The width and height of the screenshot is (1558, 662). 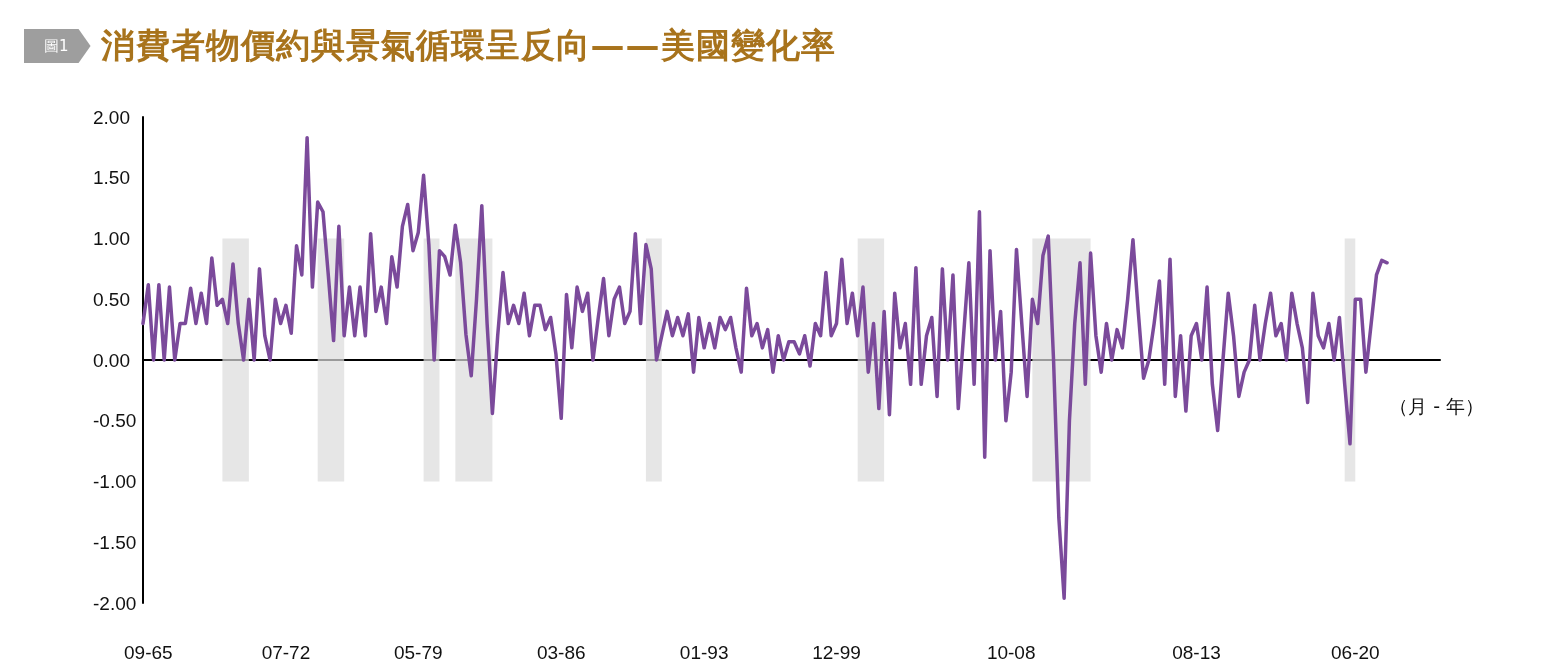 What do you see at coordinates (1196, 652) in the screenshot?
I see `x-tick-label: 08-13` at bounding box center [1196, 652].